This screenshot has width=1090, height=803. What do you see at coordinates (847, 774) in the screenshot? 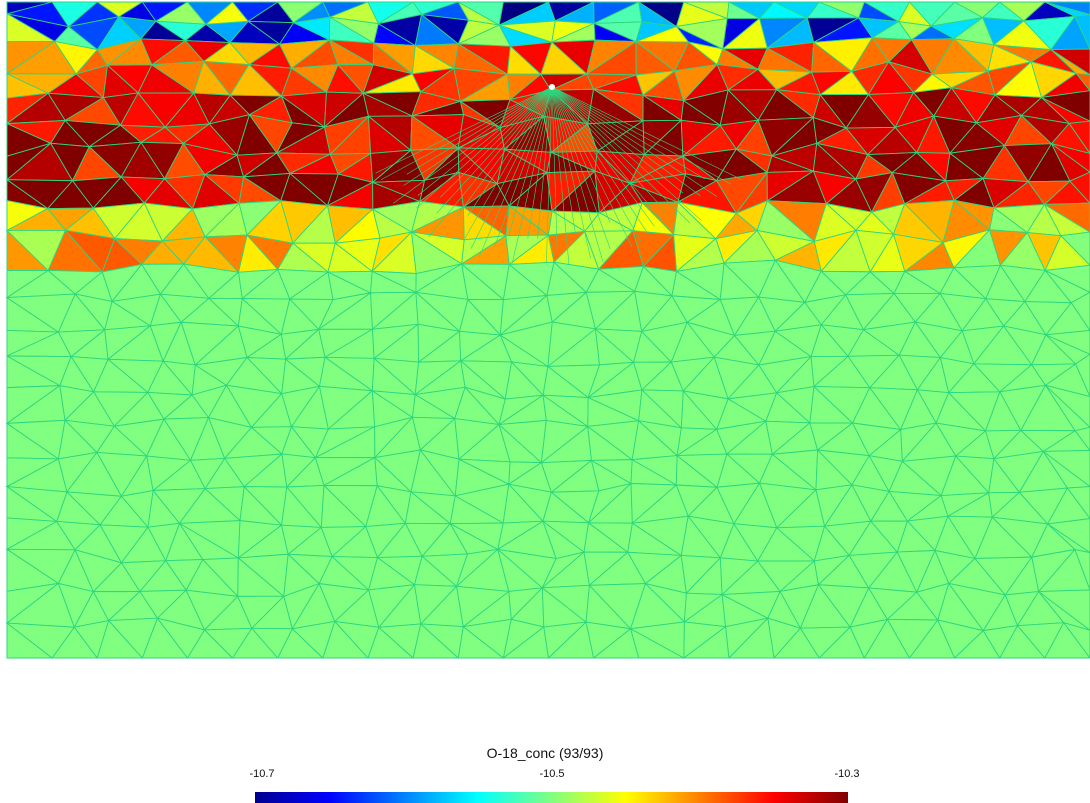
I see `legend-tick-max: -10.3` at bounding box center [847, 774].